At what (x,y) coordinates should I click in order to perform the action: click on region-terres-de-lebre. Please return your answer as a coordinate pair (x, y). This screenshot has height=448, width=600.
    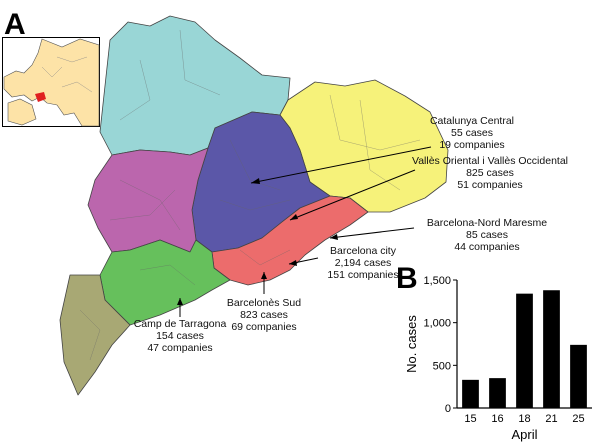
    Looking at the image, I should click on (95, 335).